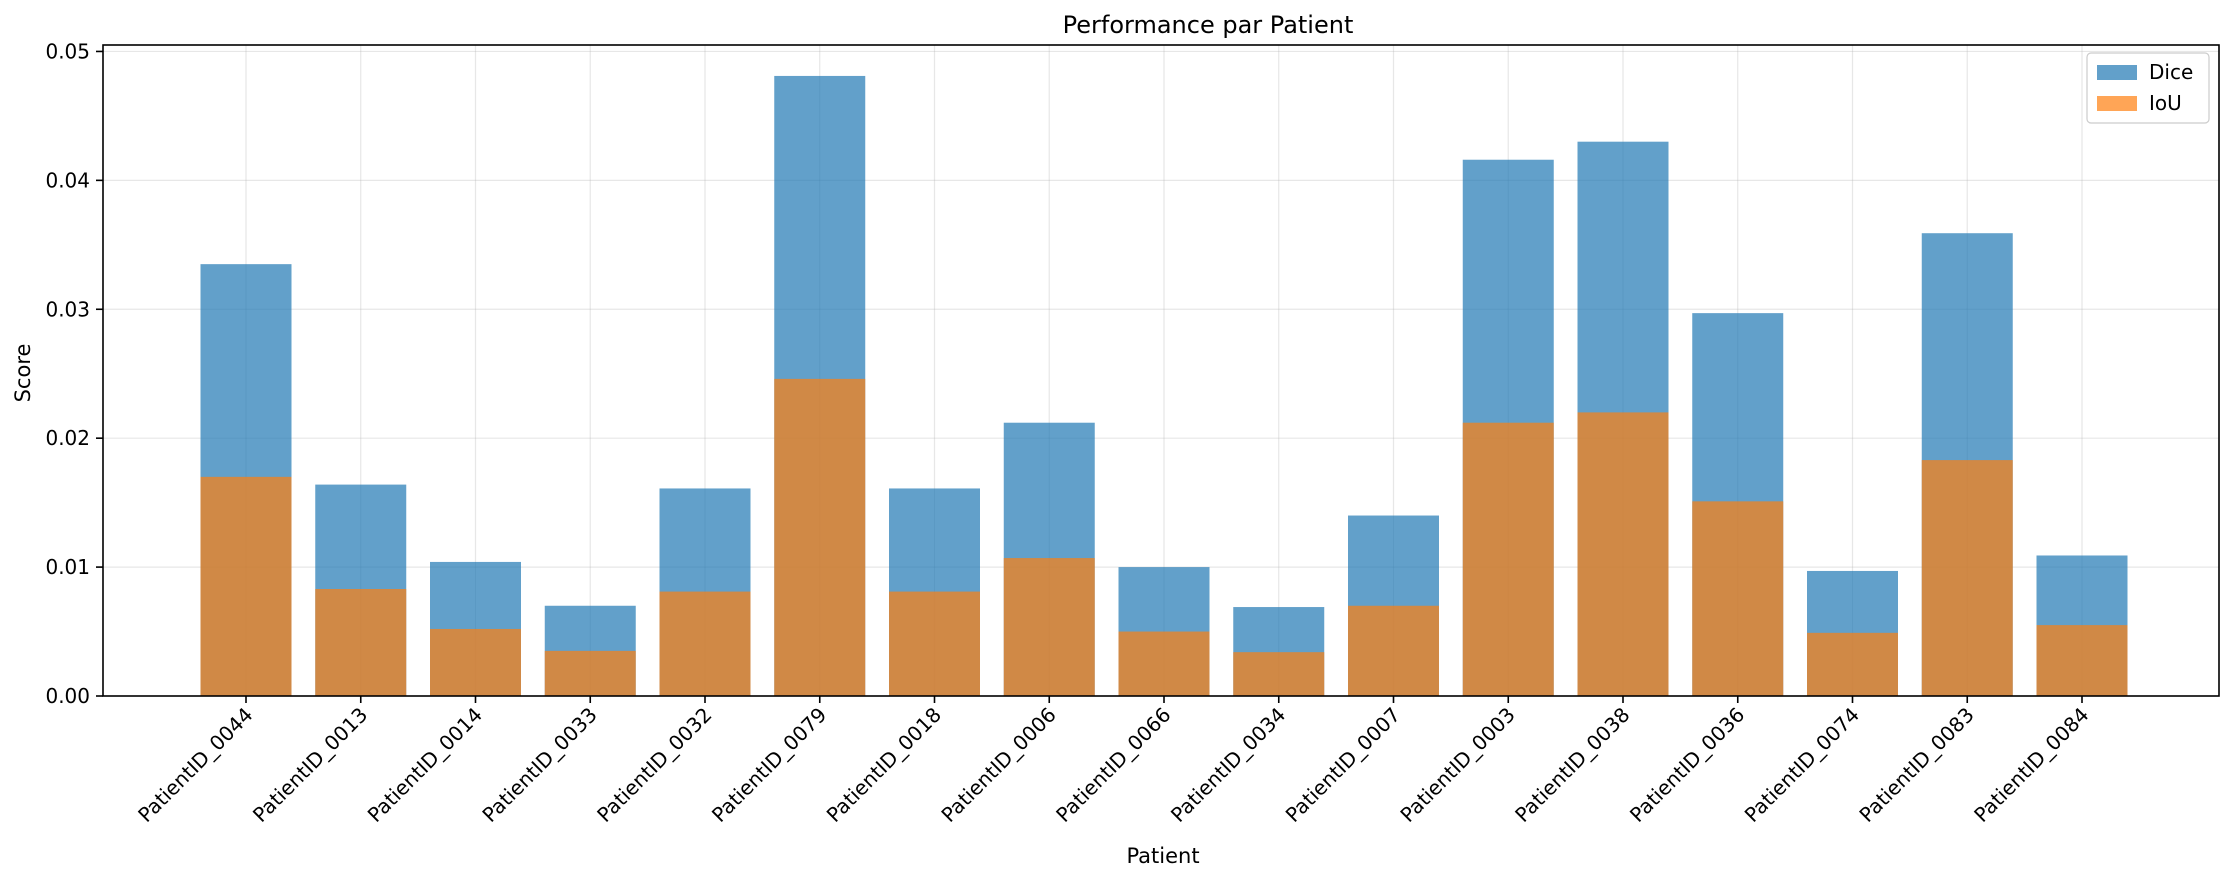 The image size is (2234, 881). I want to click on legend-swatch-dice, so click(2117, 72).